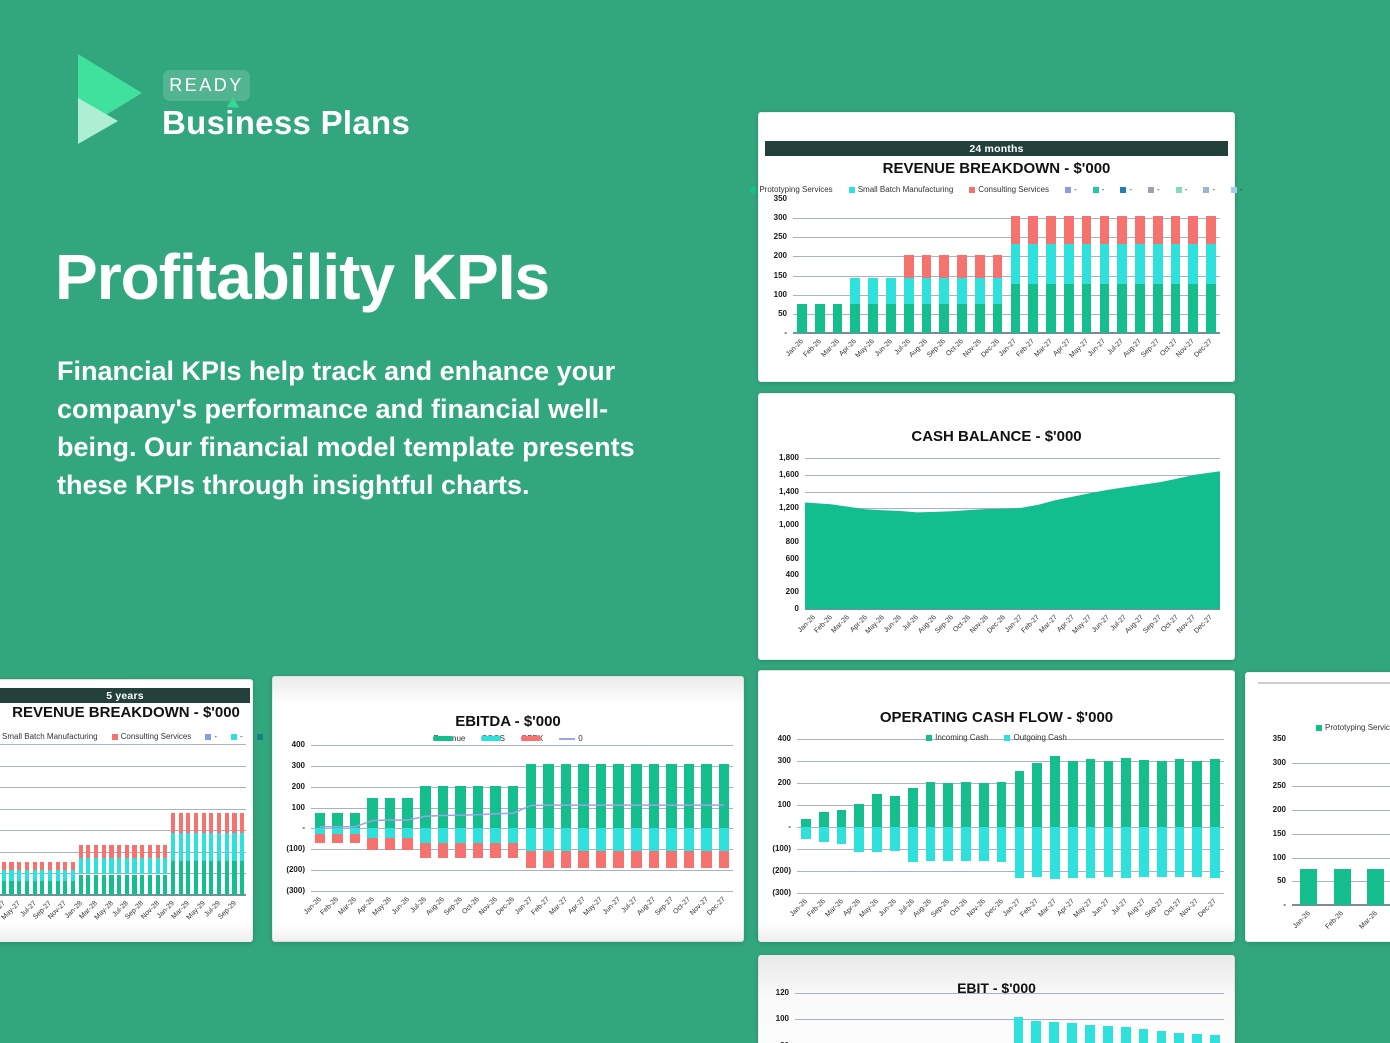 The image size is (1390, 1043). I want to click on y-tick-label: 100, so click(298, 807).